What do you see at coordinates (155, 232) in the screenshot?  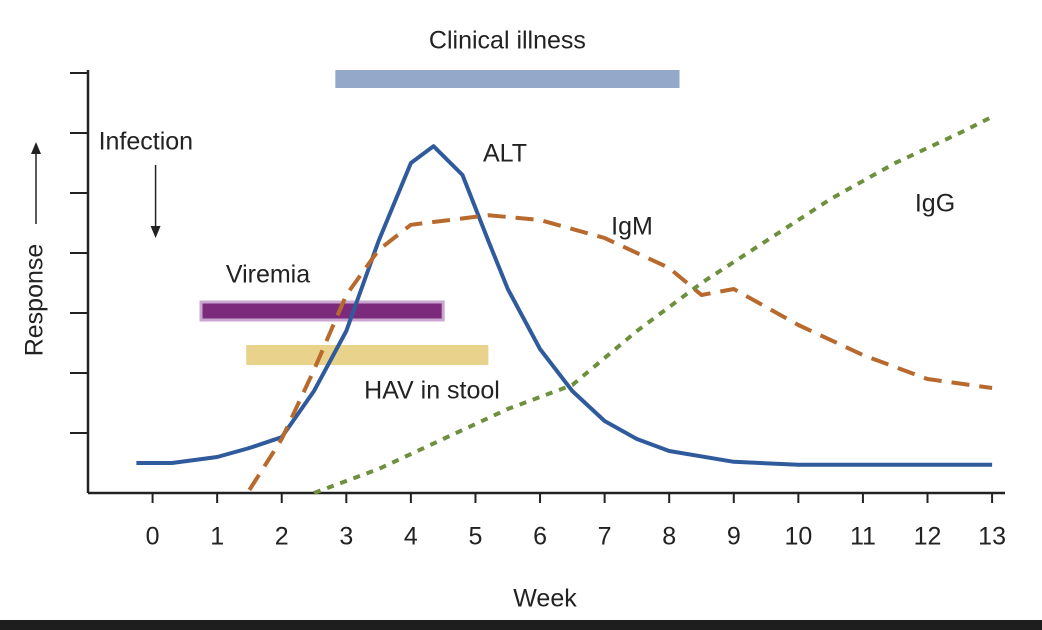 I see `annotation-arrowhead` at bounding box center [155, 232].